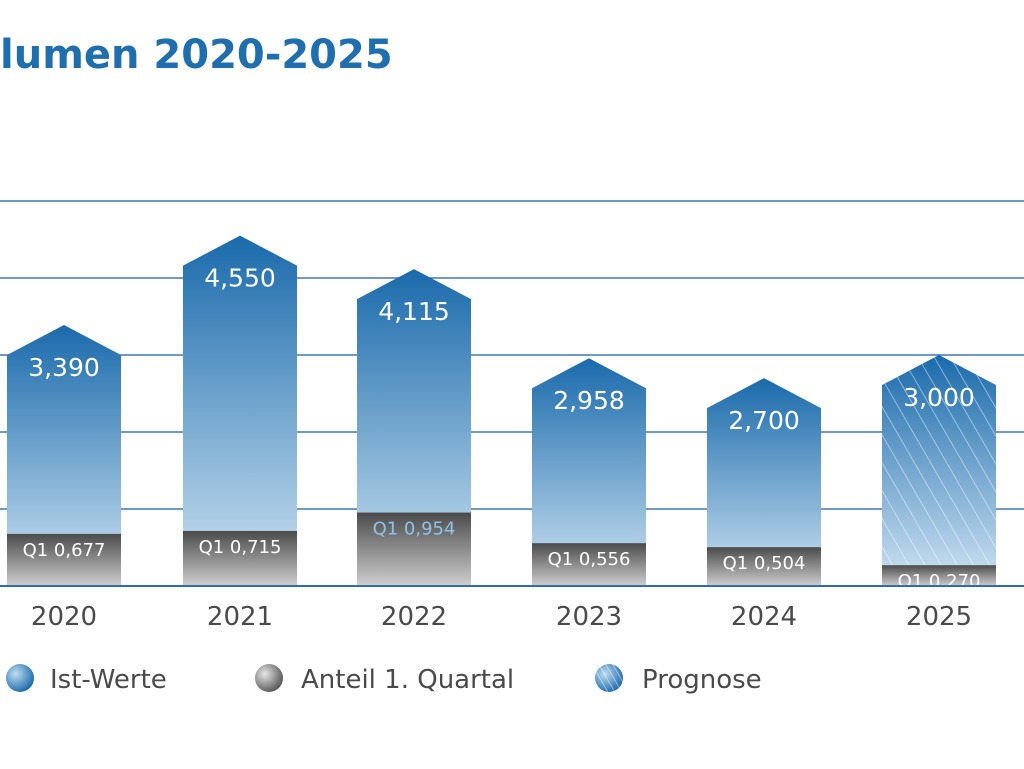  What do you see at coordinates (414, 549) in the screenshot?
I see `q1-bar-2022` at bounding box center [414, 549].